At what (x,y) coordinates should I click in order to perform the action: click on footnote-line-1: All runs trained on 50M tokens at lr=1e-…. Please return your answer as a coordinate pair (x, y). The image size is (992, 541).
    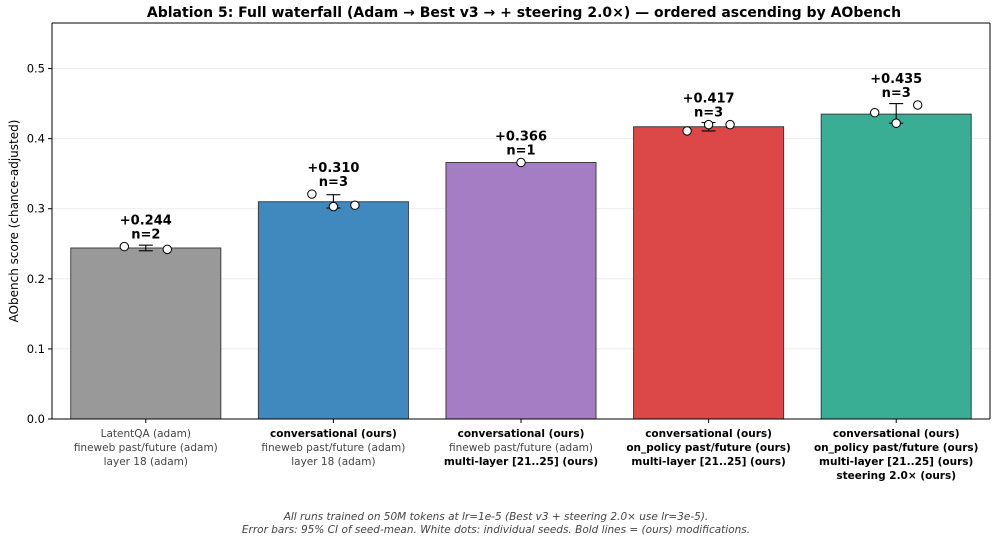
    Looking at the image, I should click on (496, 517).